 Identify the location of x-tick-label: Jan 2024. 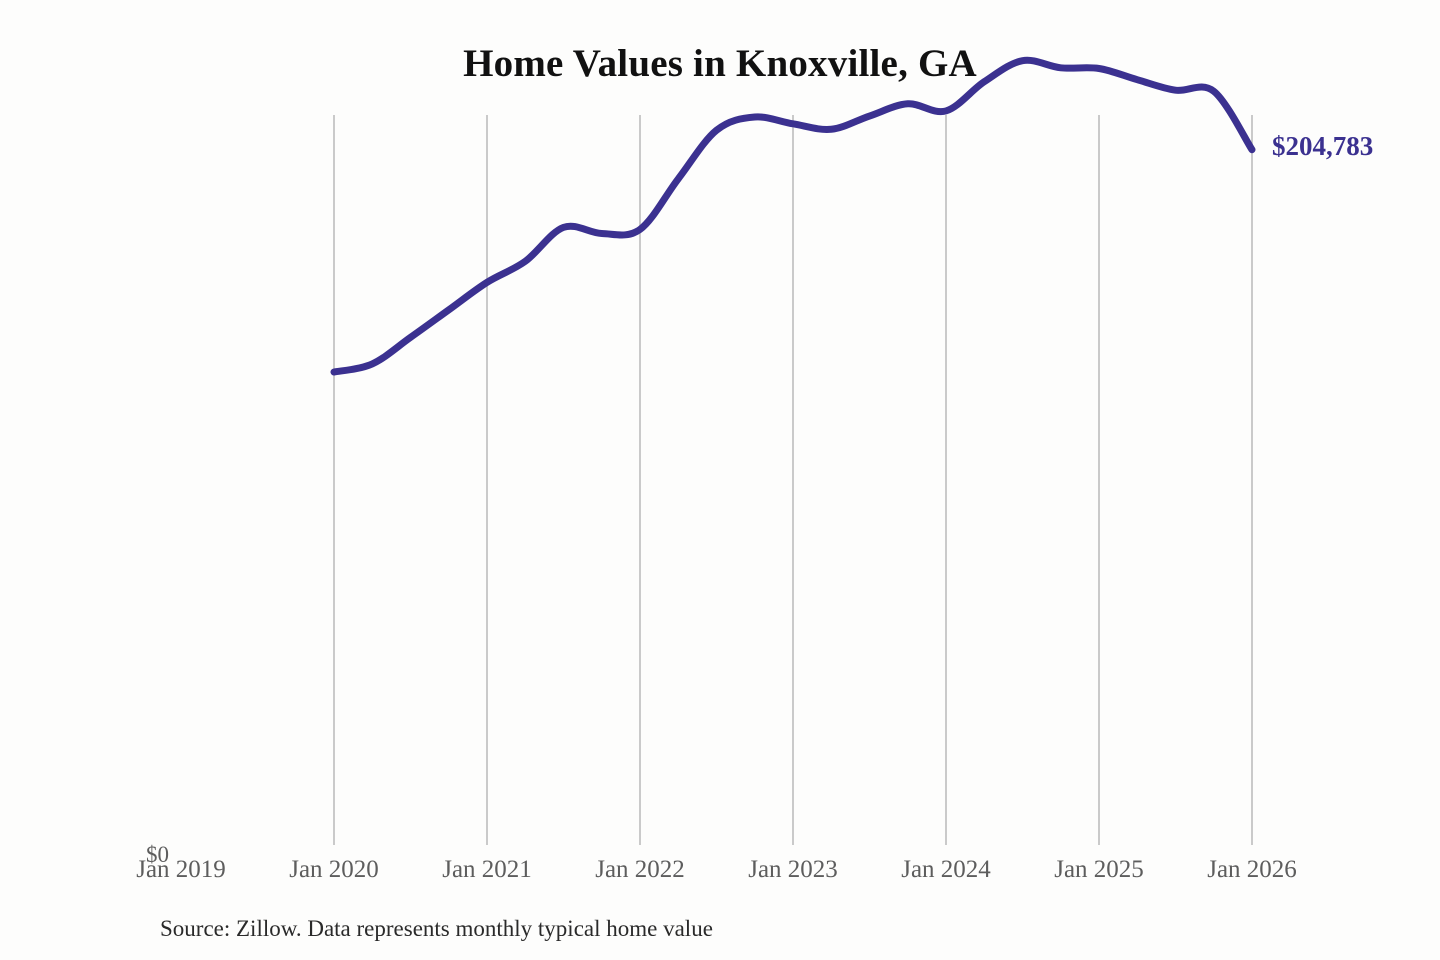
(946, 869).